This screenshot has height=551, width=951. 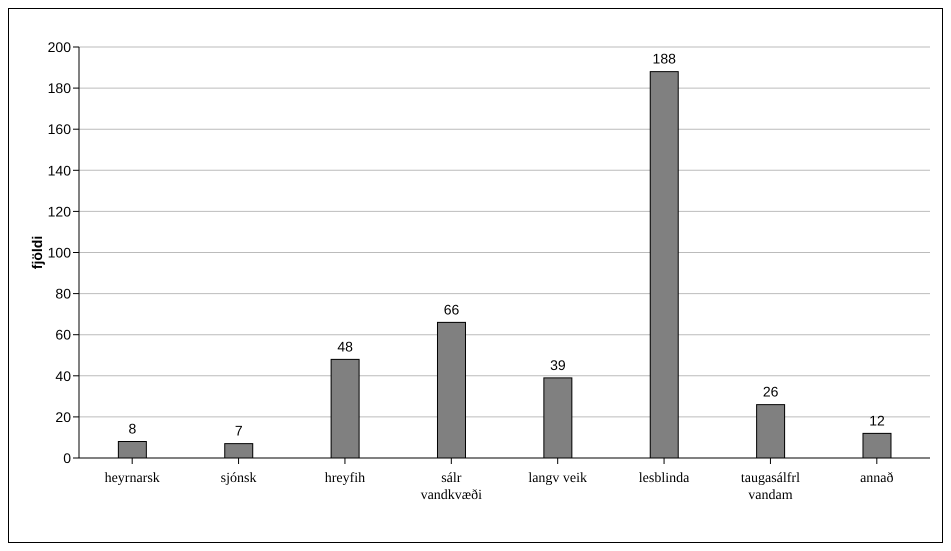 What do you see at coordinates (877, 478) in the screenshot?
I see `x-tick-label: annað` at bounding box center [877, 478].